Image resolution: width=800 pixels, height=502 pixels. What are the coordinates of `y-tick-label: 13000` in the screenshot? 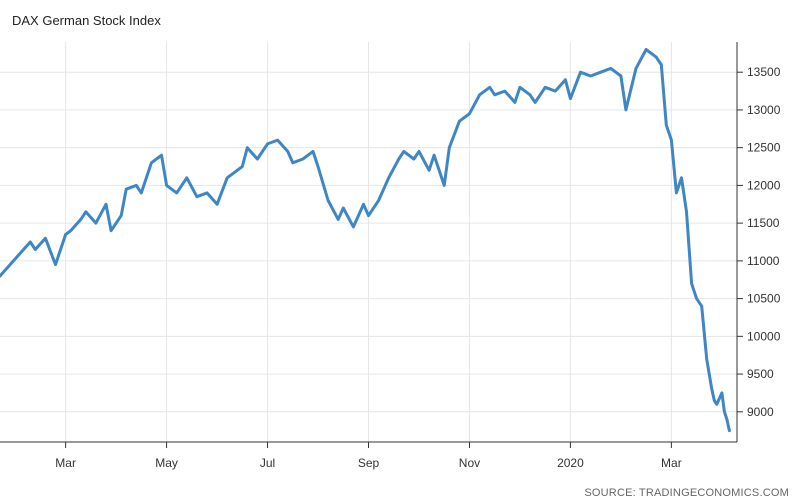 It's located at (764, 110).